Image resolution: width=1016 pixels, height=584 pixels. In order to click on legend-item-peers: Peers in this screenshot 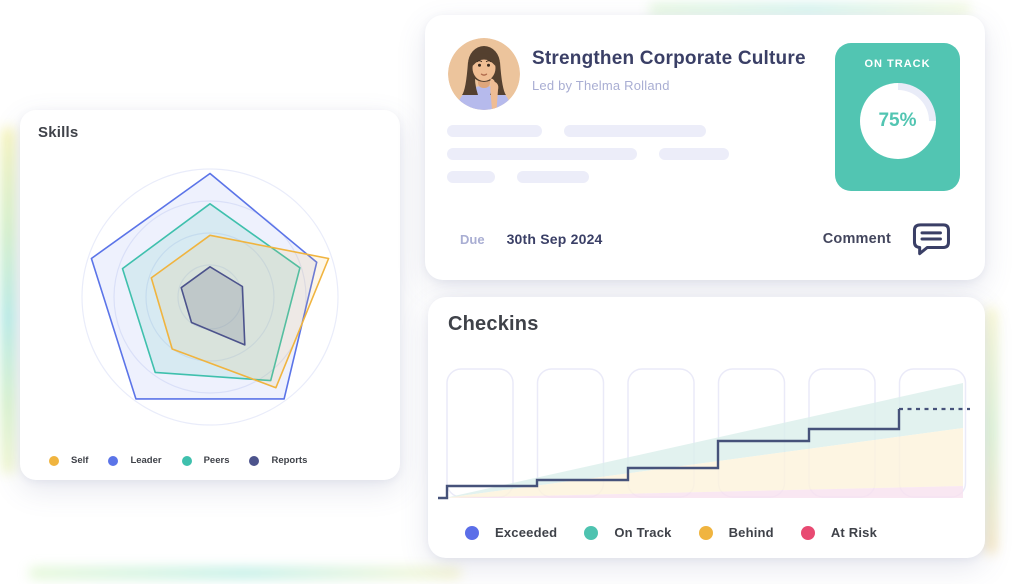, I will do `click(205, 460)`.